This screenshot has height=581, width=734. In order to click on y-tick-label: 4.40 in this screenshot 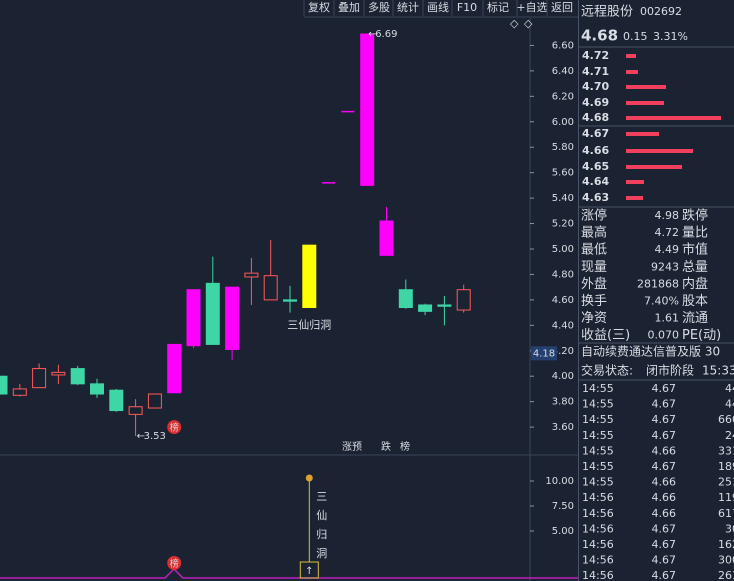, I will do `click(563, 325)`.